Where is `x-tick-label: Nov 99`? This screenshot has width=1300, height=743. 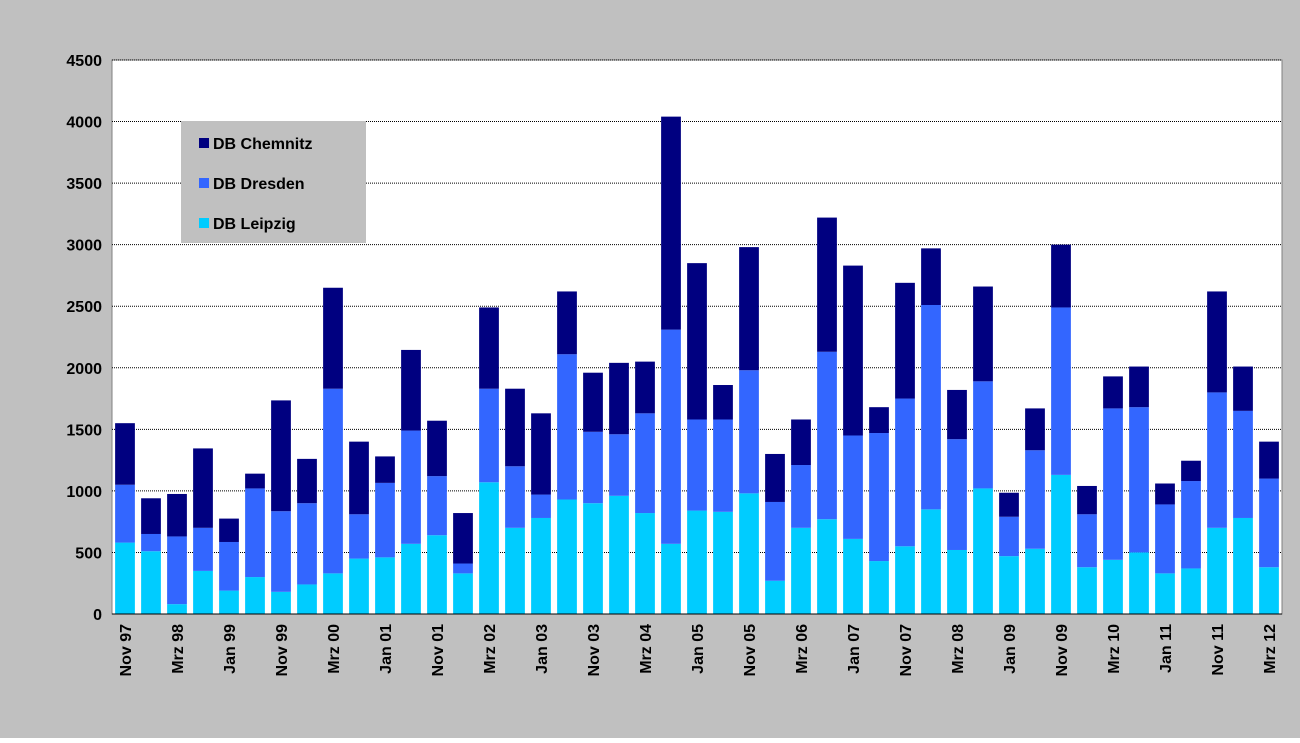 x-tick-label: Nov 99 is located at coordinates (282, 650).